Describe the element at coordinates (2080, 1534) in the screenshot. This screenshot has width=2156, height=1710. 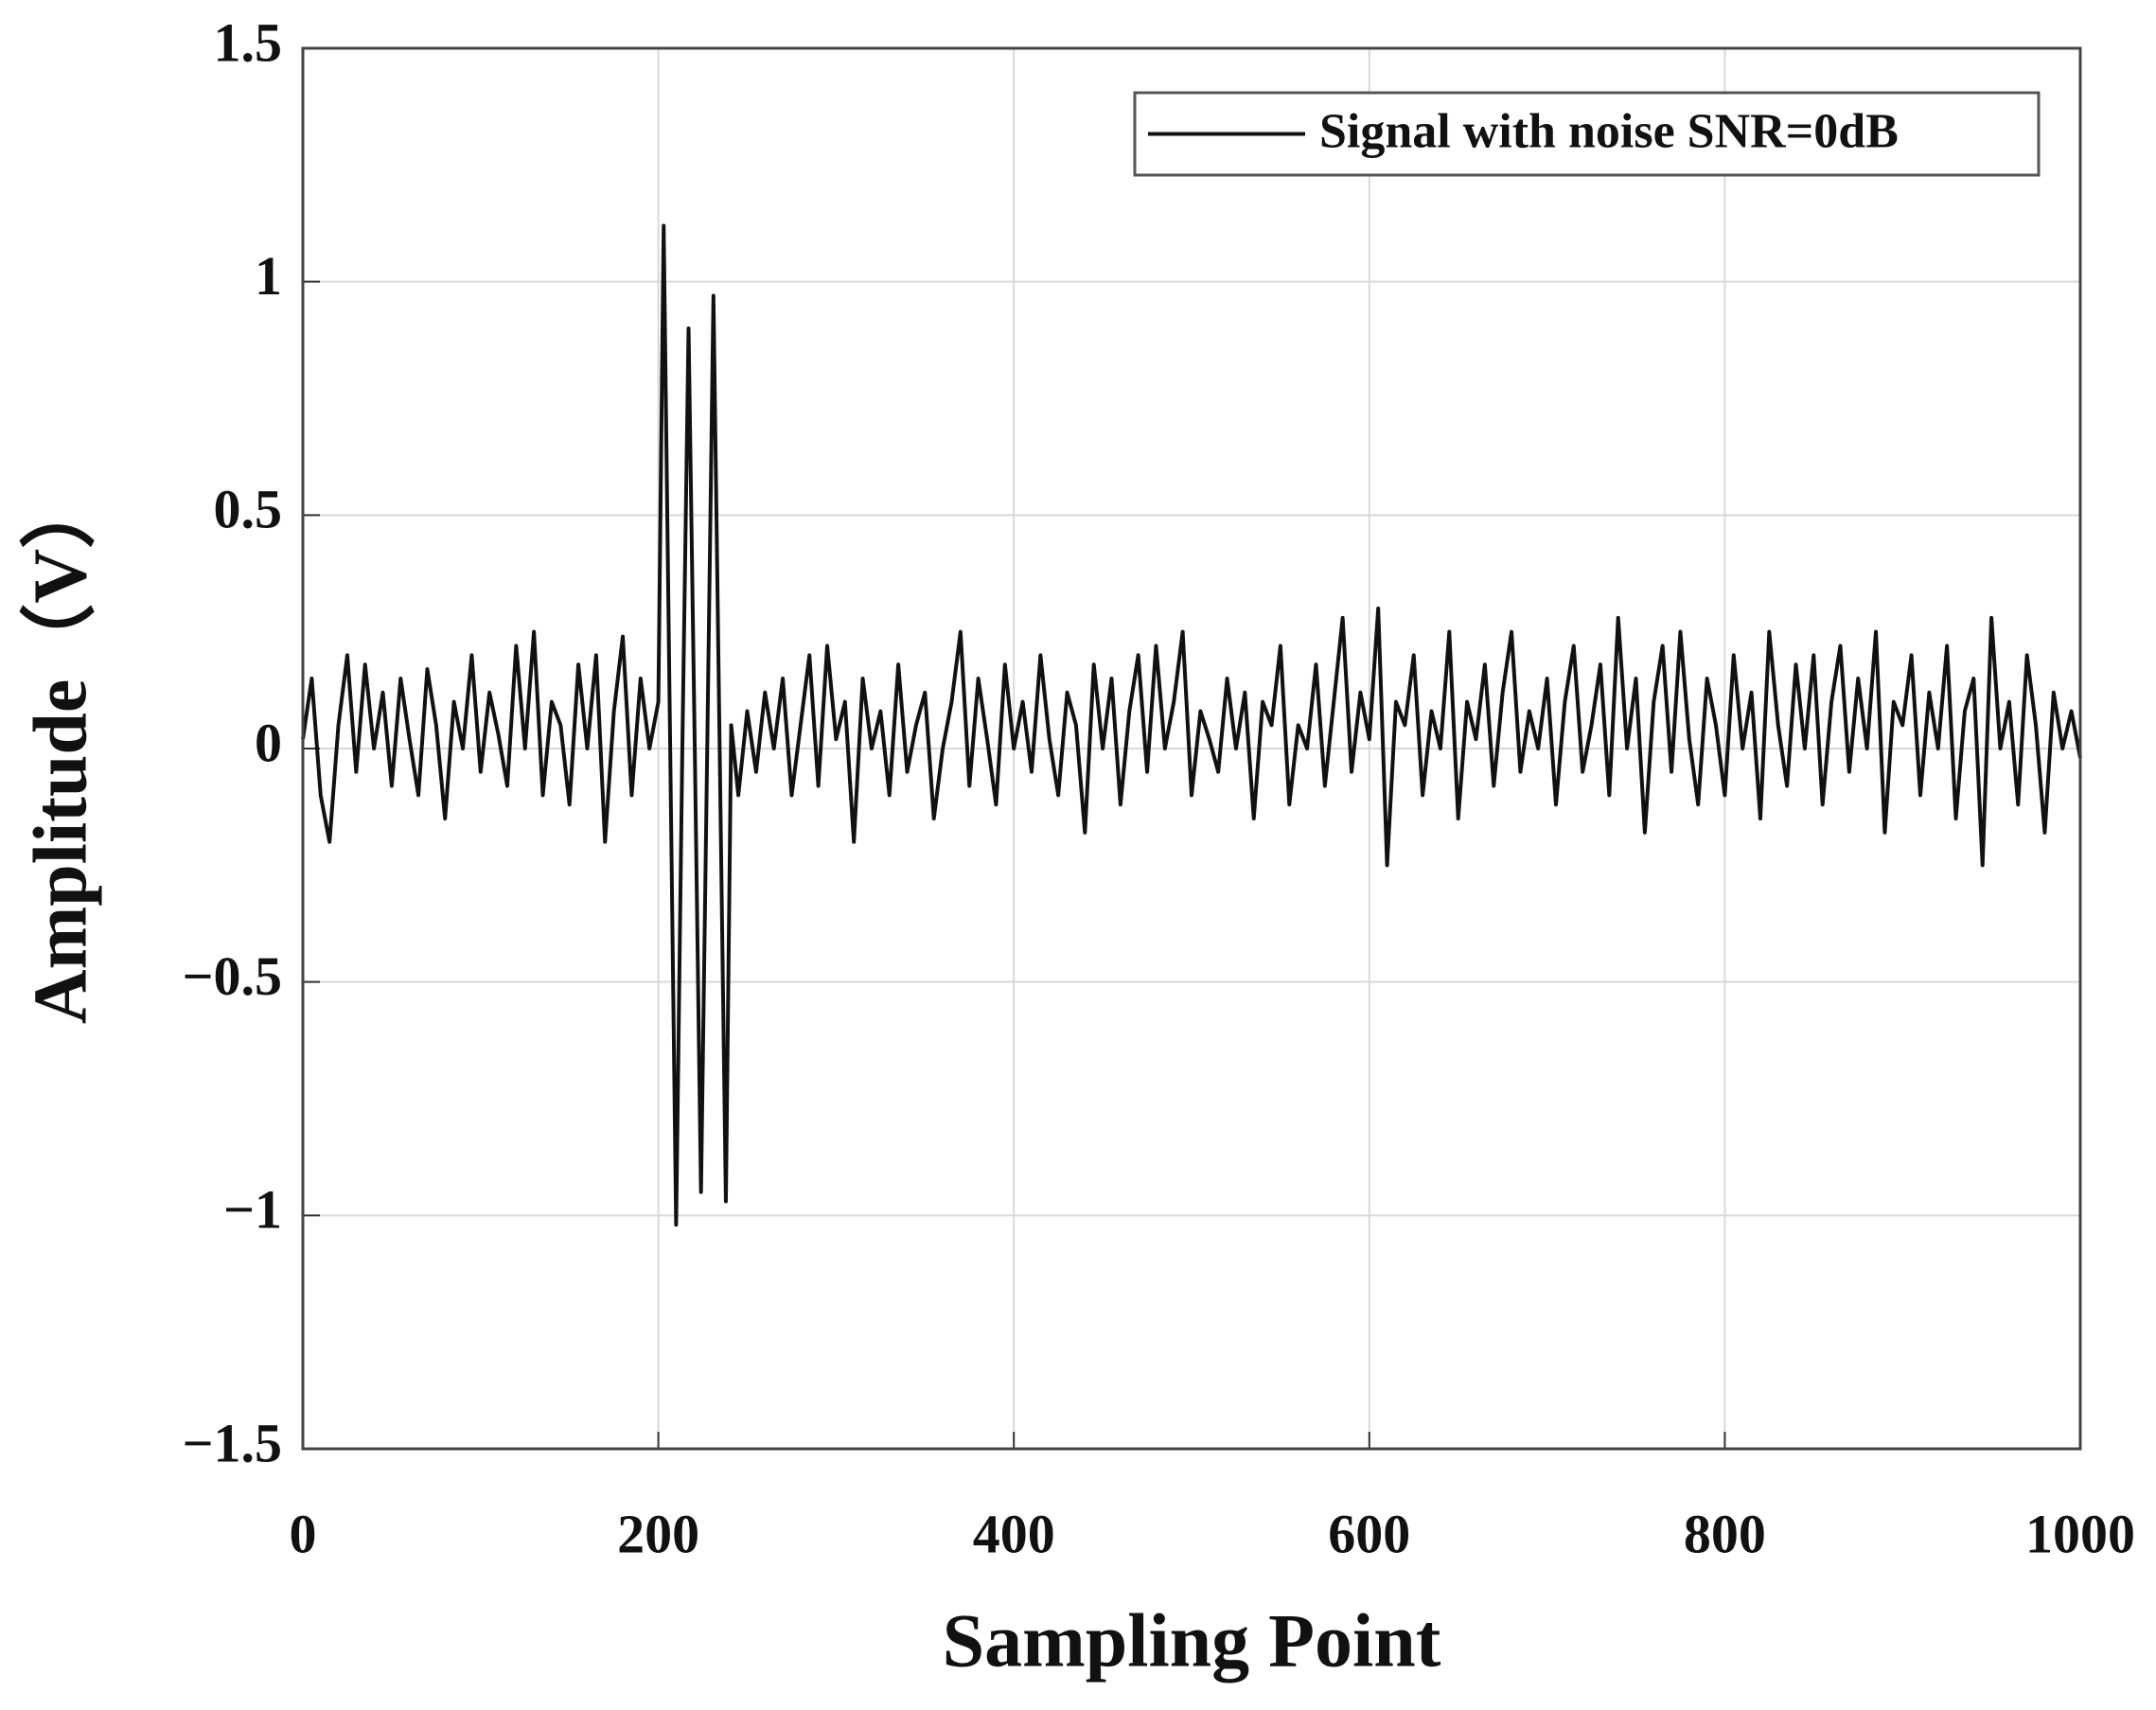
I see `x-tick-label: 1000` at that location.